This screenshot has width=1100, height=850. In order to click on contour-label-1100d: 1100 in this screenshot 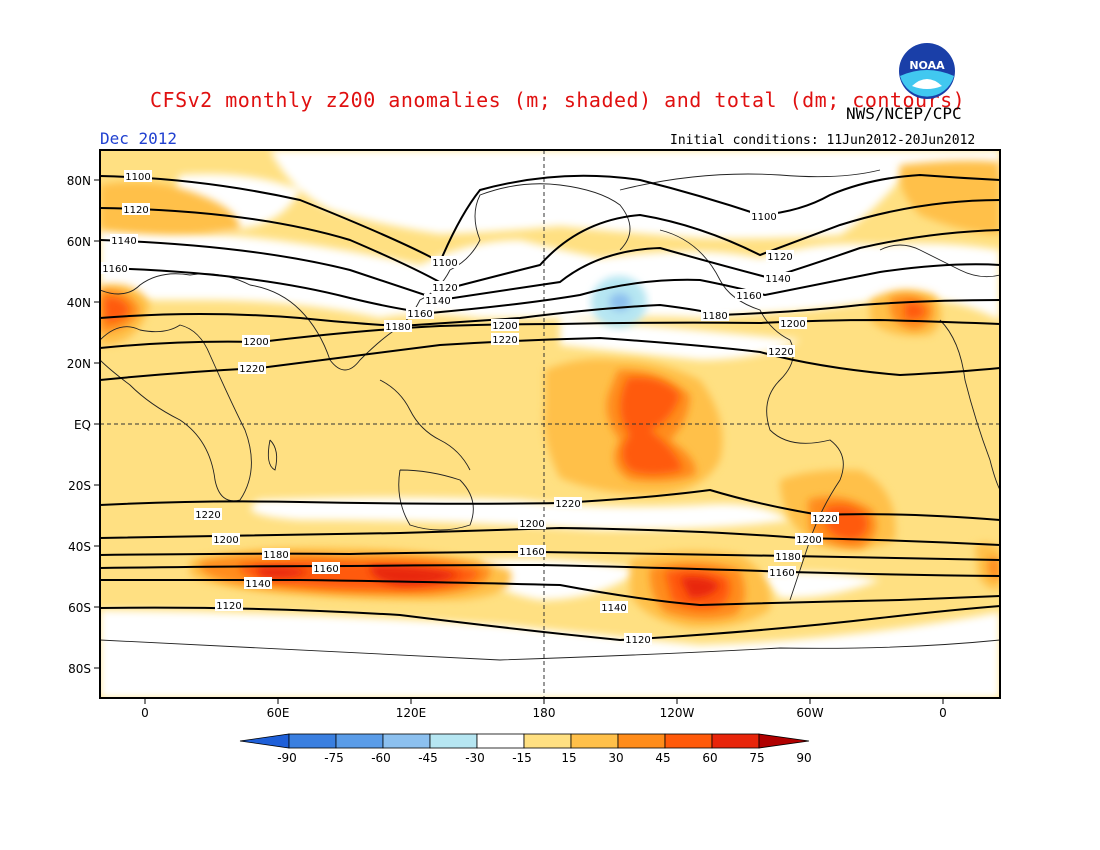, I will do `click(764, 216)`.